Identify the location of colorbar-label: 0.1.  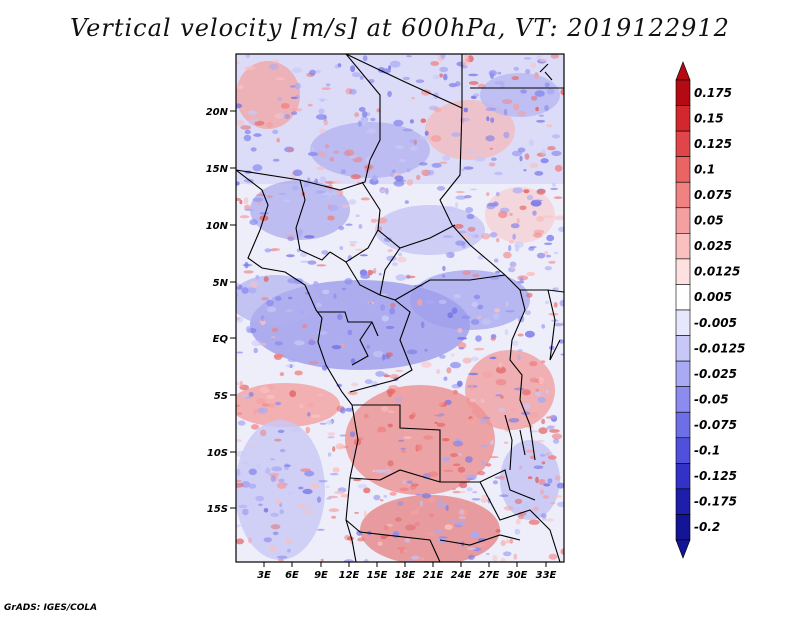
(704, 169).